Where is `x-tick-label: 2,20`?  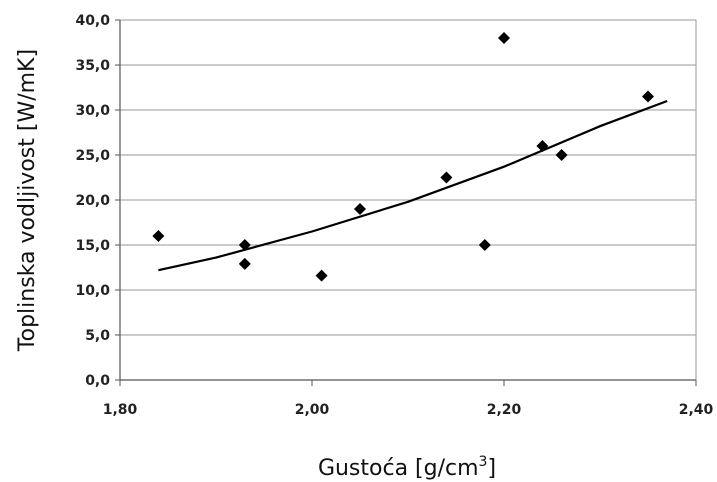 x-tick-label: 2,20 is located at coordinates (504, 410).